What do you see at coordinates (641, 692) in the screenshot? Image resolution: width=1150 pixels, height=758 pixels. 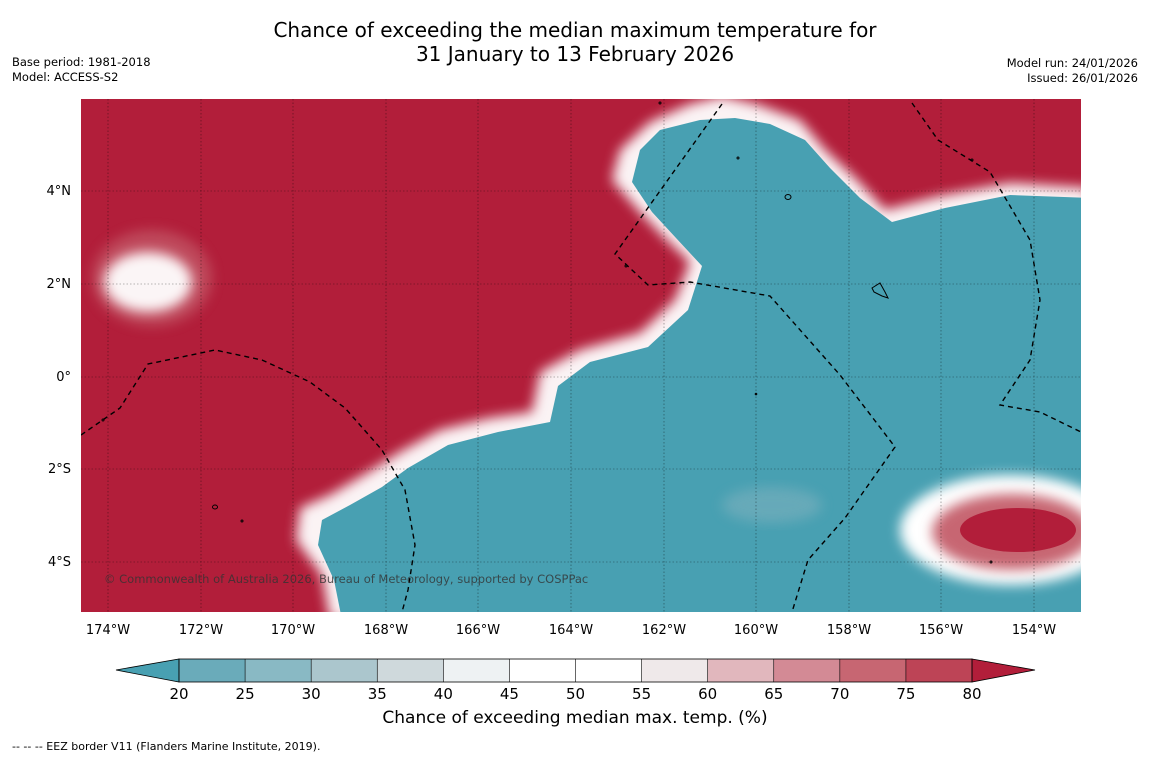 I see `colorbar-tick-label: 55` at bounding box center [641, 692].